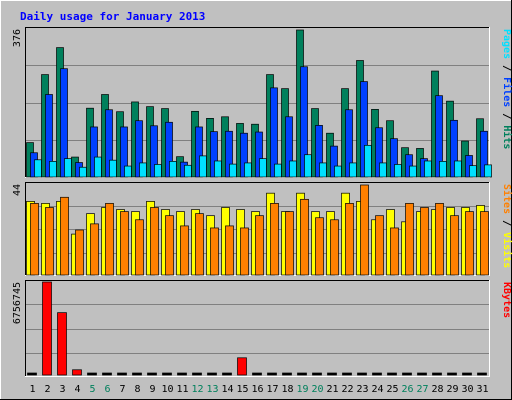  Describe the element at coordinates (17, 303) in the screenshot. I see `kbytes-max-label: 6756745` at that location.